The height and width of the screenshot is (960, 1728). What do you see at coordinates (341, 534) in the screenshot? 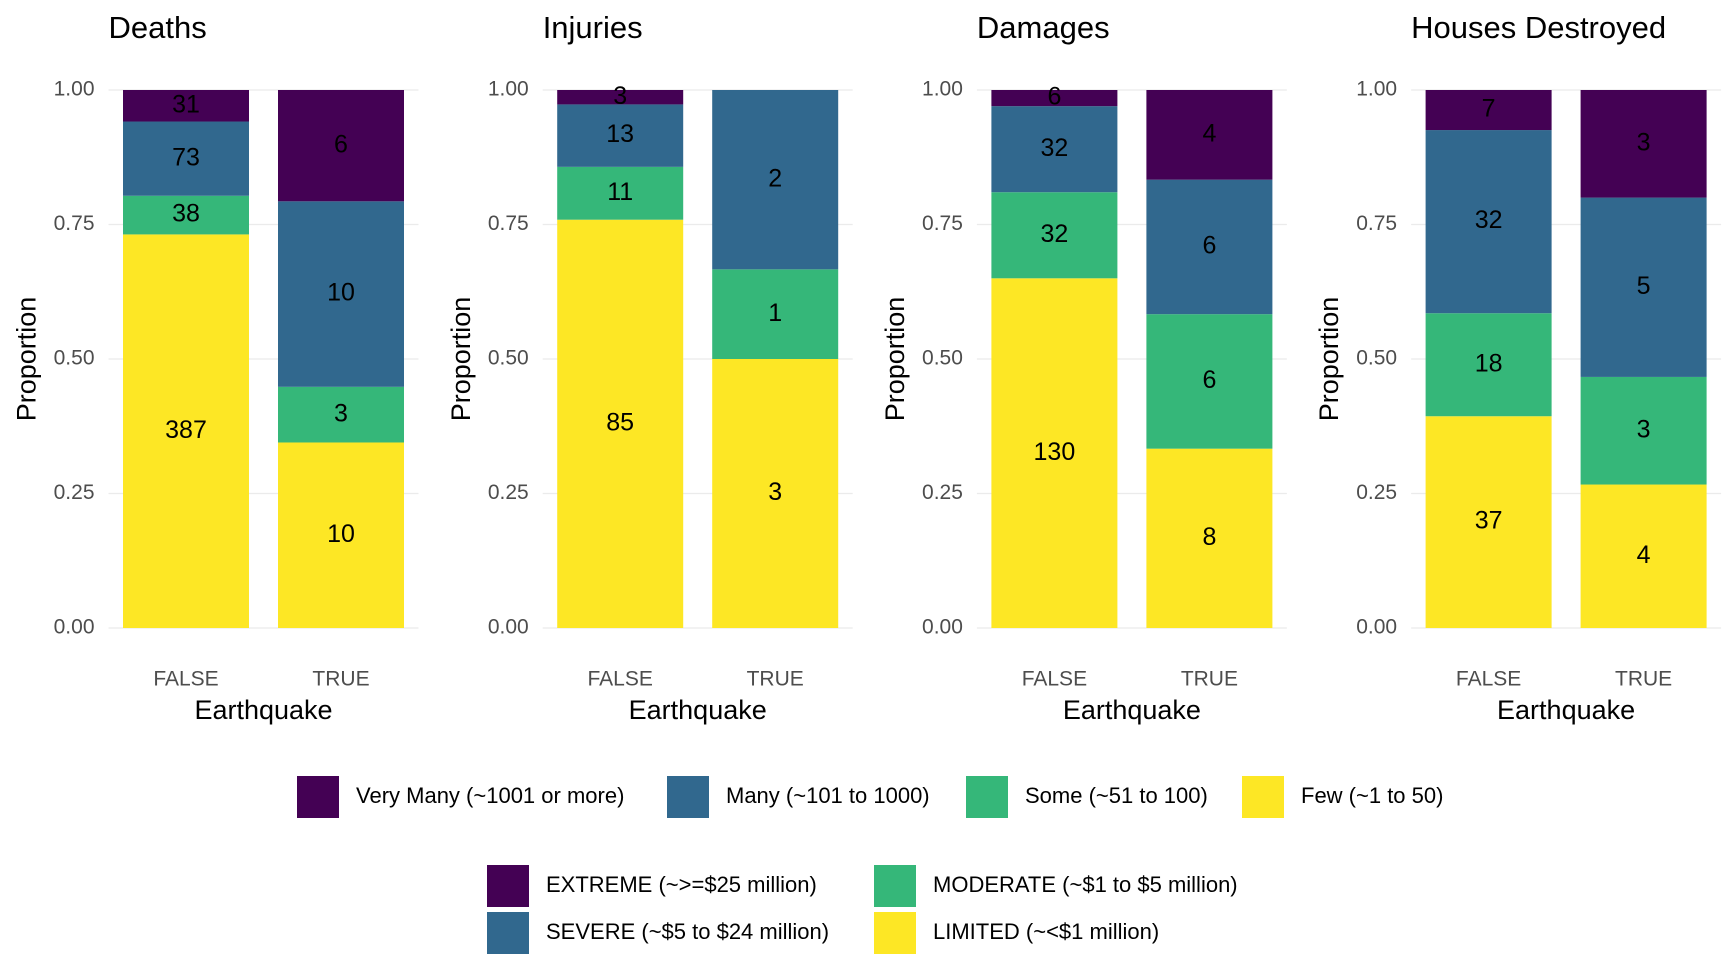
I see `data-label: 10` at bounding box center [341, 534].